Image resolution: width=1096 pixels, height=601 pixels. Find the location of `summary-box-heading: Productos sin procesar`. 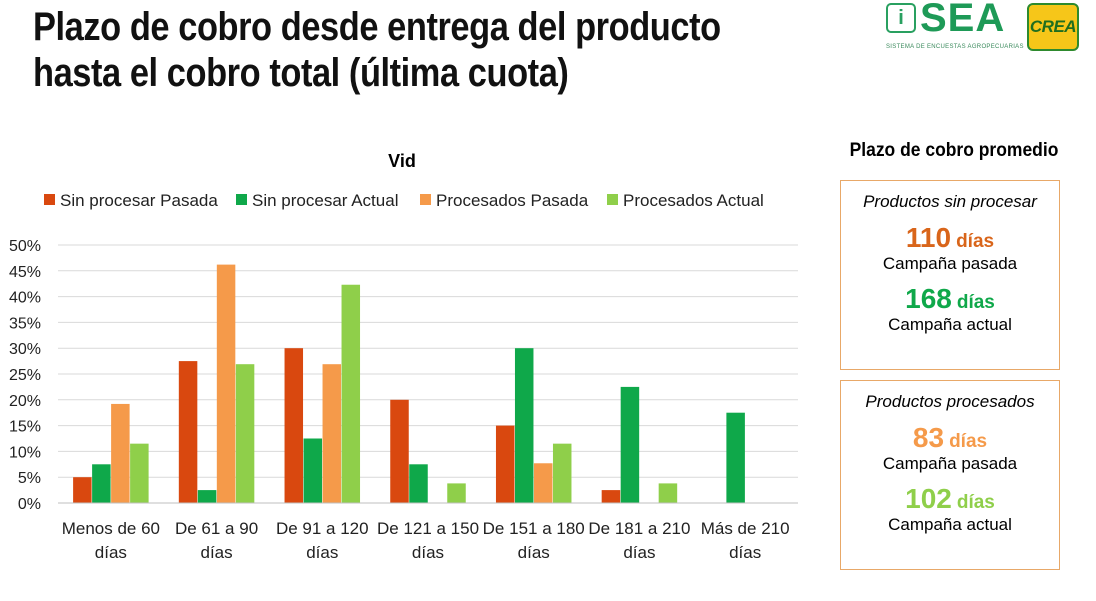

summary-box-heading: Productos sin procesar is located at coordinates (950, 201).